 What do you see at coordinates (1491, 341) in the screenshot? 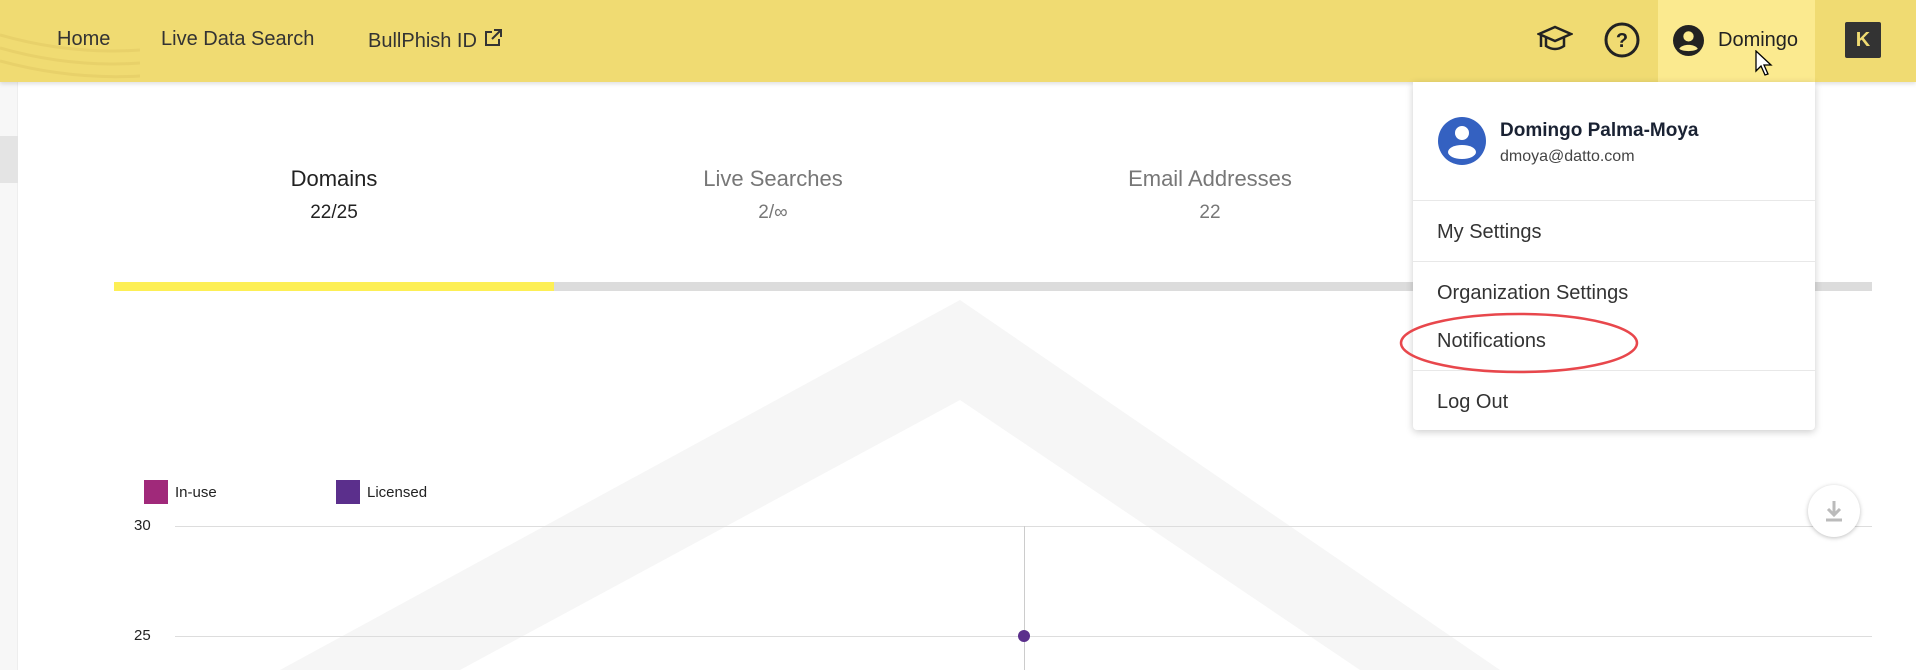
I see `menu-item-notifications: Notifications` at bounding box center [1491, 341].